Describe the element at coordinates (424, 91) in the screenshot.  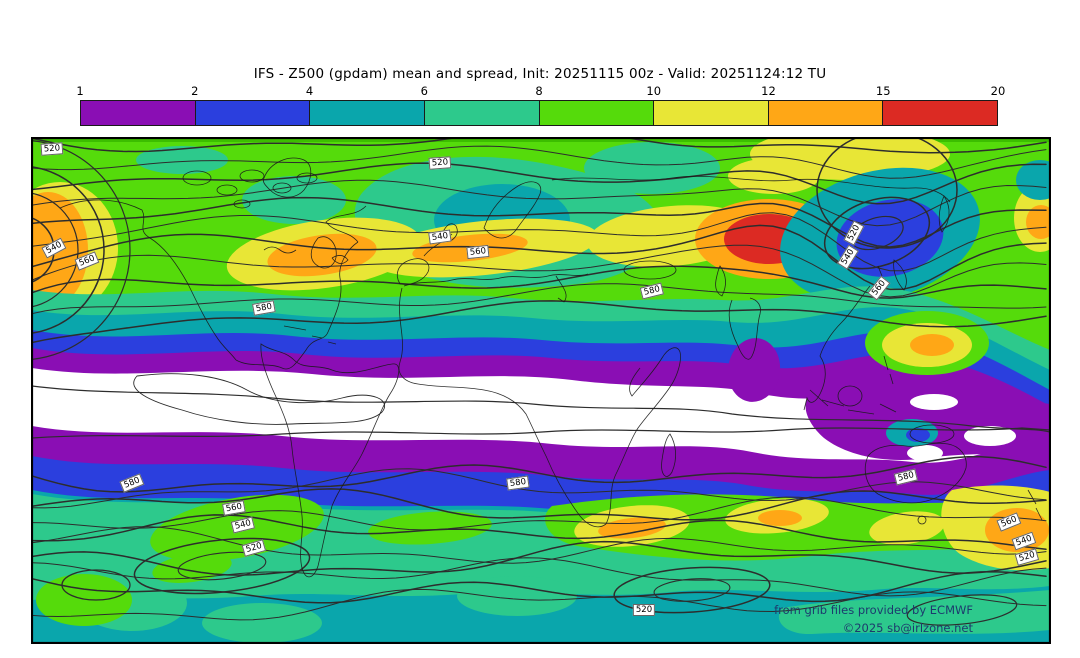
I see `colorbar-tick-6: 6` at that location.